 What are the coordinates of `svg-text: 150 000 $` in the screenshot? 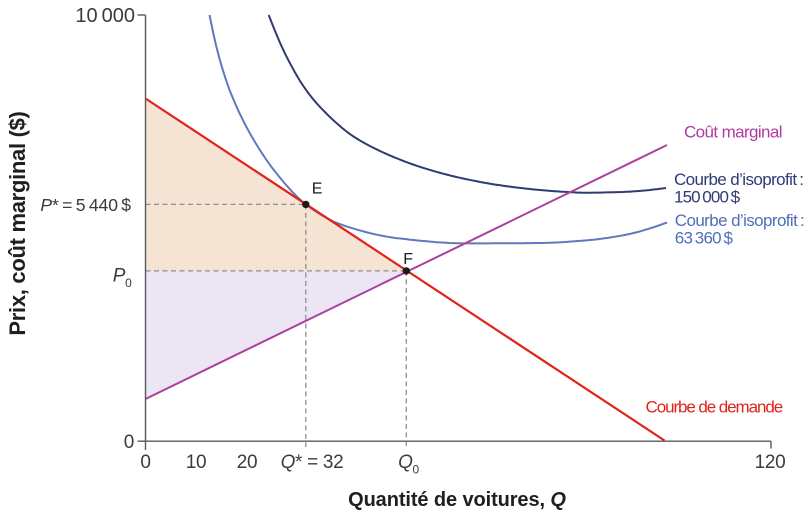 It's located at (707, 196).